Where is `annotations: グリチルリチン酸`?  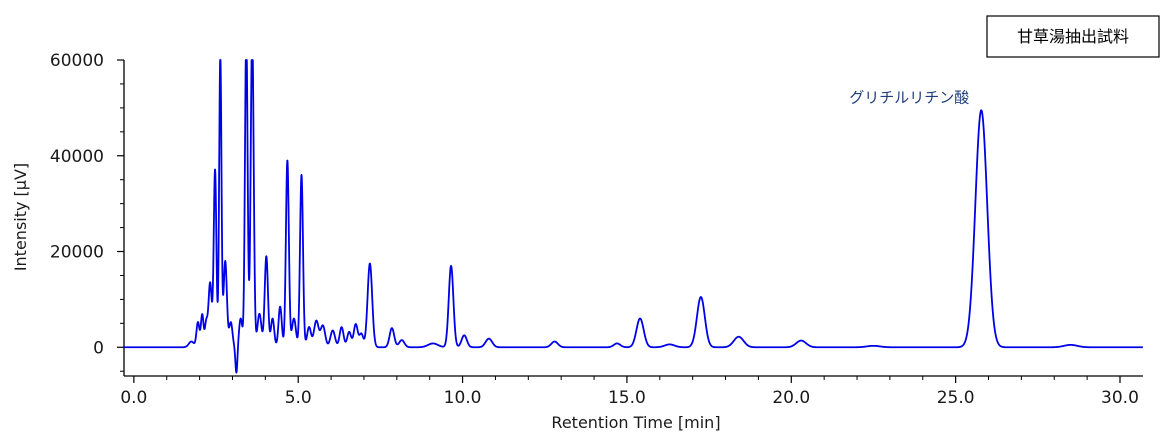
annotations: グリチルリチン酸 is located at coordinates (909, 97).